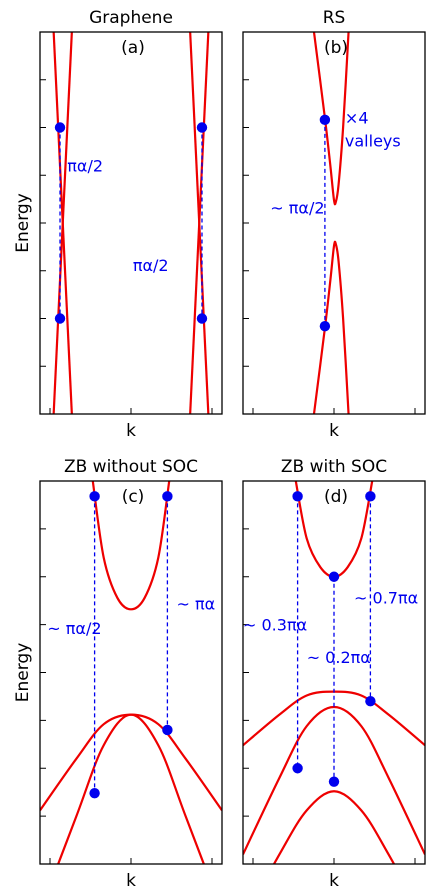  Describe the element at coordinates (131, 18) in the screenshot. I see `panel-title: Graphene` at that location.